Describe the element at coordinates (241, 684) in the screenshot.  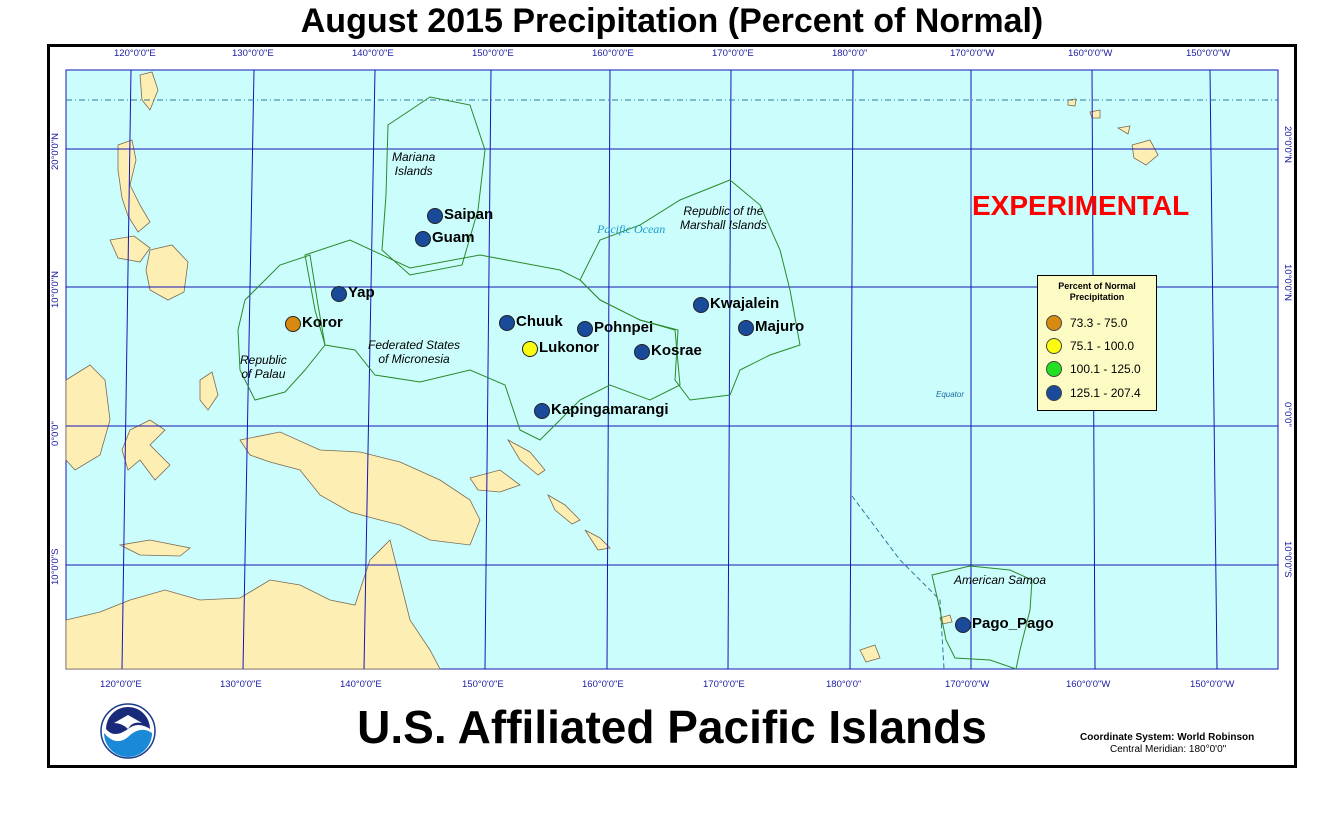
I see `longitude-label-bottom: 130°0'0"E` at that location.